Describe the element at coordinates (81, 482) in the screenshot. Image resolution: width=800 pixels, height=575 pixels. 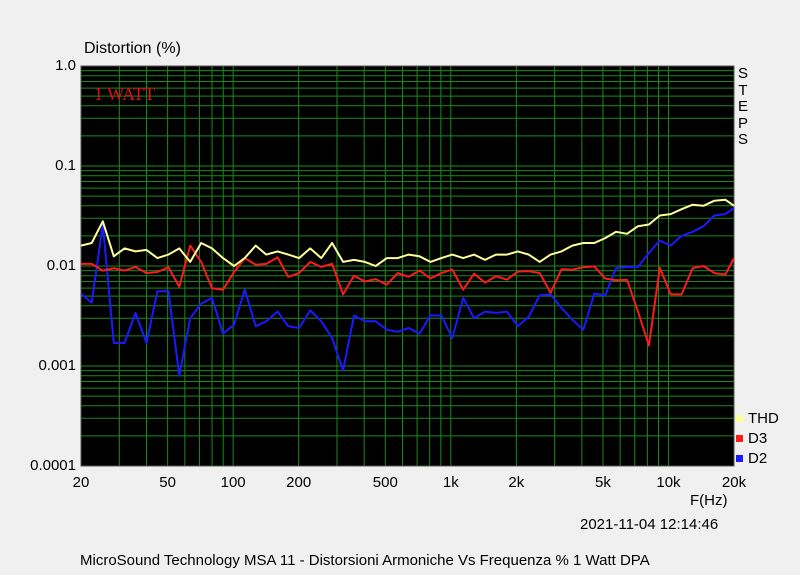
I see `x-tick-label: 20` at that location.